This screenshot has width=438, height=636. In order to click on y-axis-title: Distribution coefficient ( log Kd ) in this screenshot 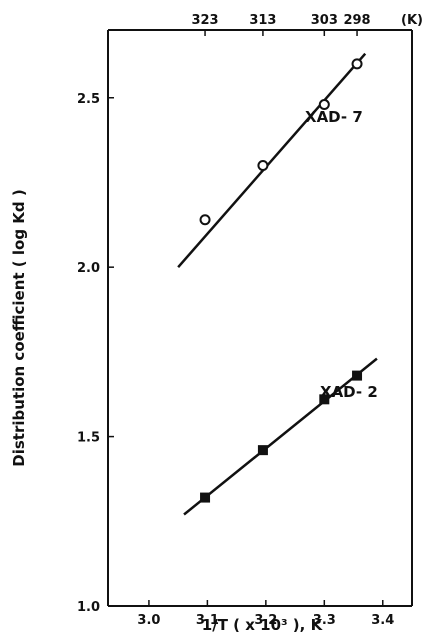, I will do `click(19, 327)`.